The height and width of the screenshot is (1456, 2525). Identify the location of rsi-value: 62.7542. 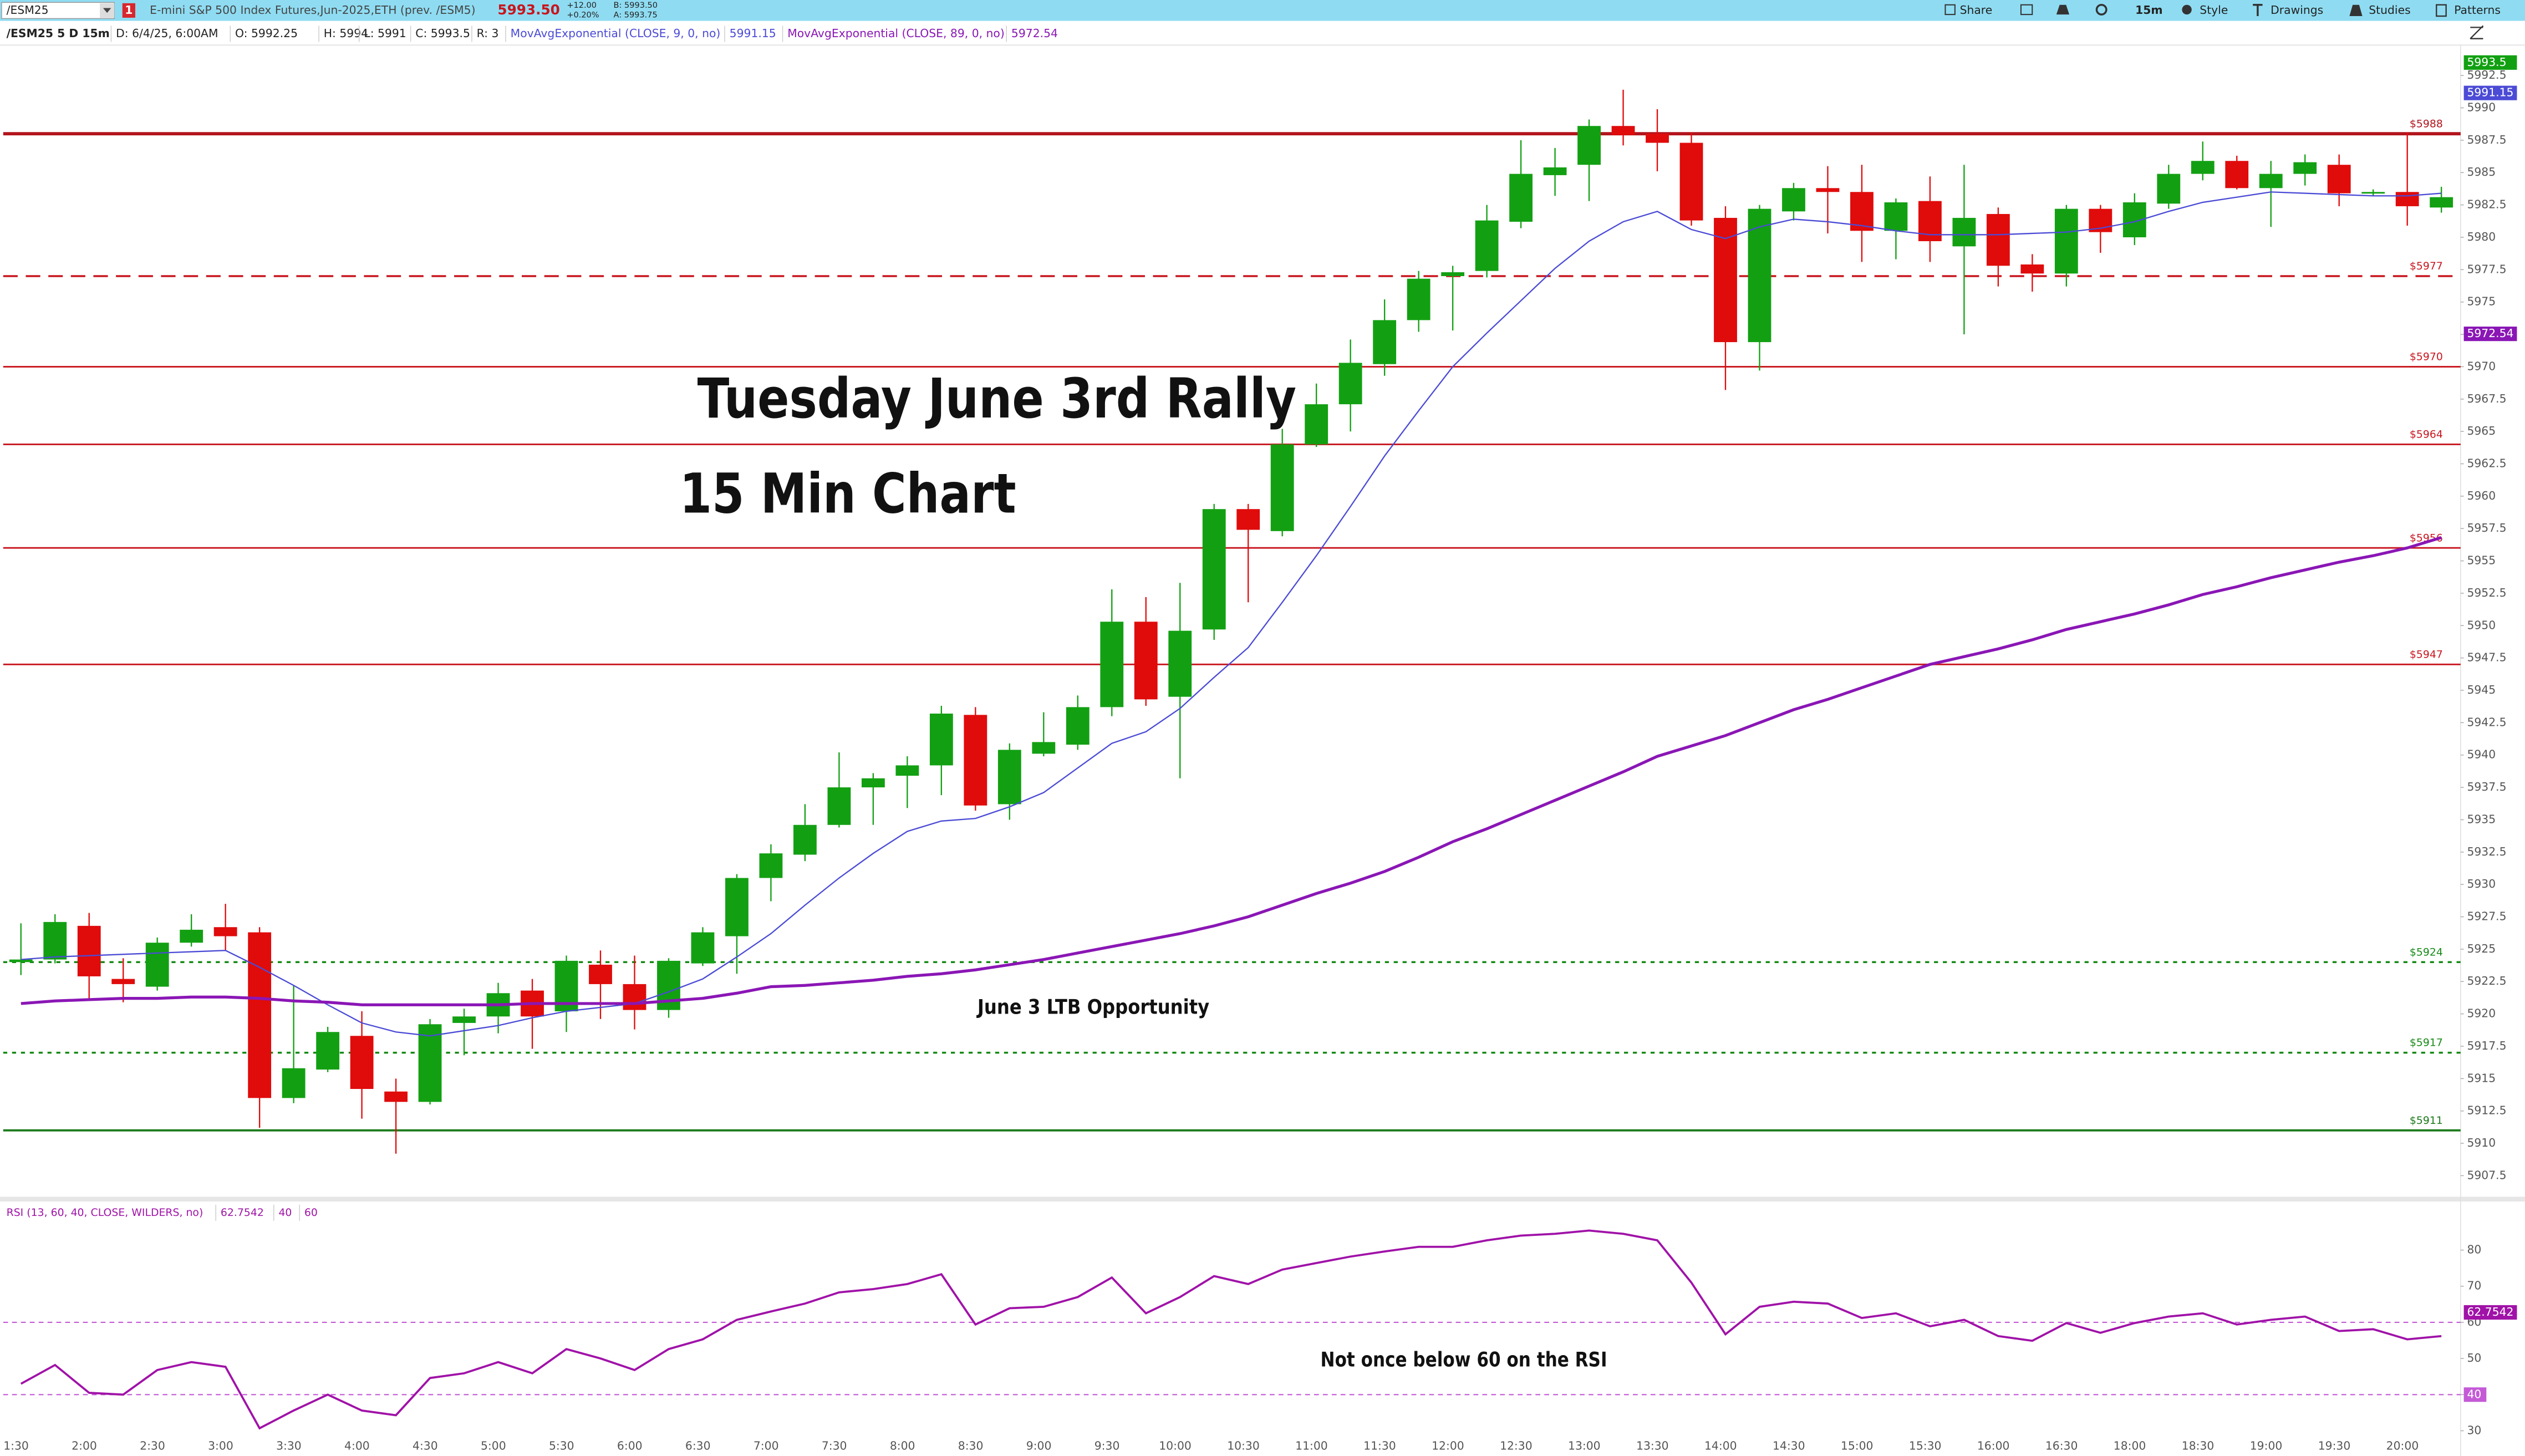
(242, 1213).